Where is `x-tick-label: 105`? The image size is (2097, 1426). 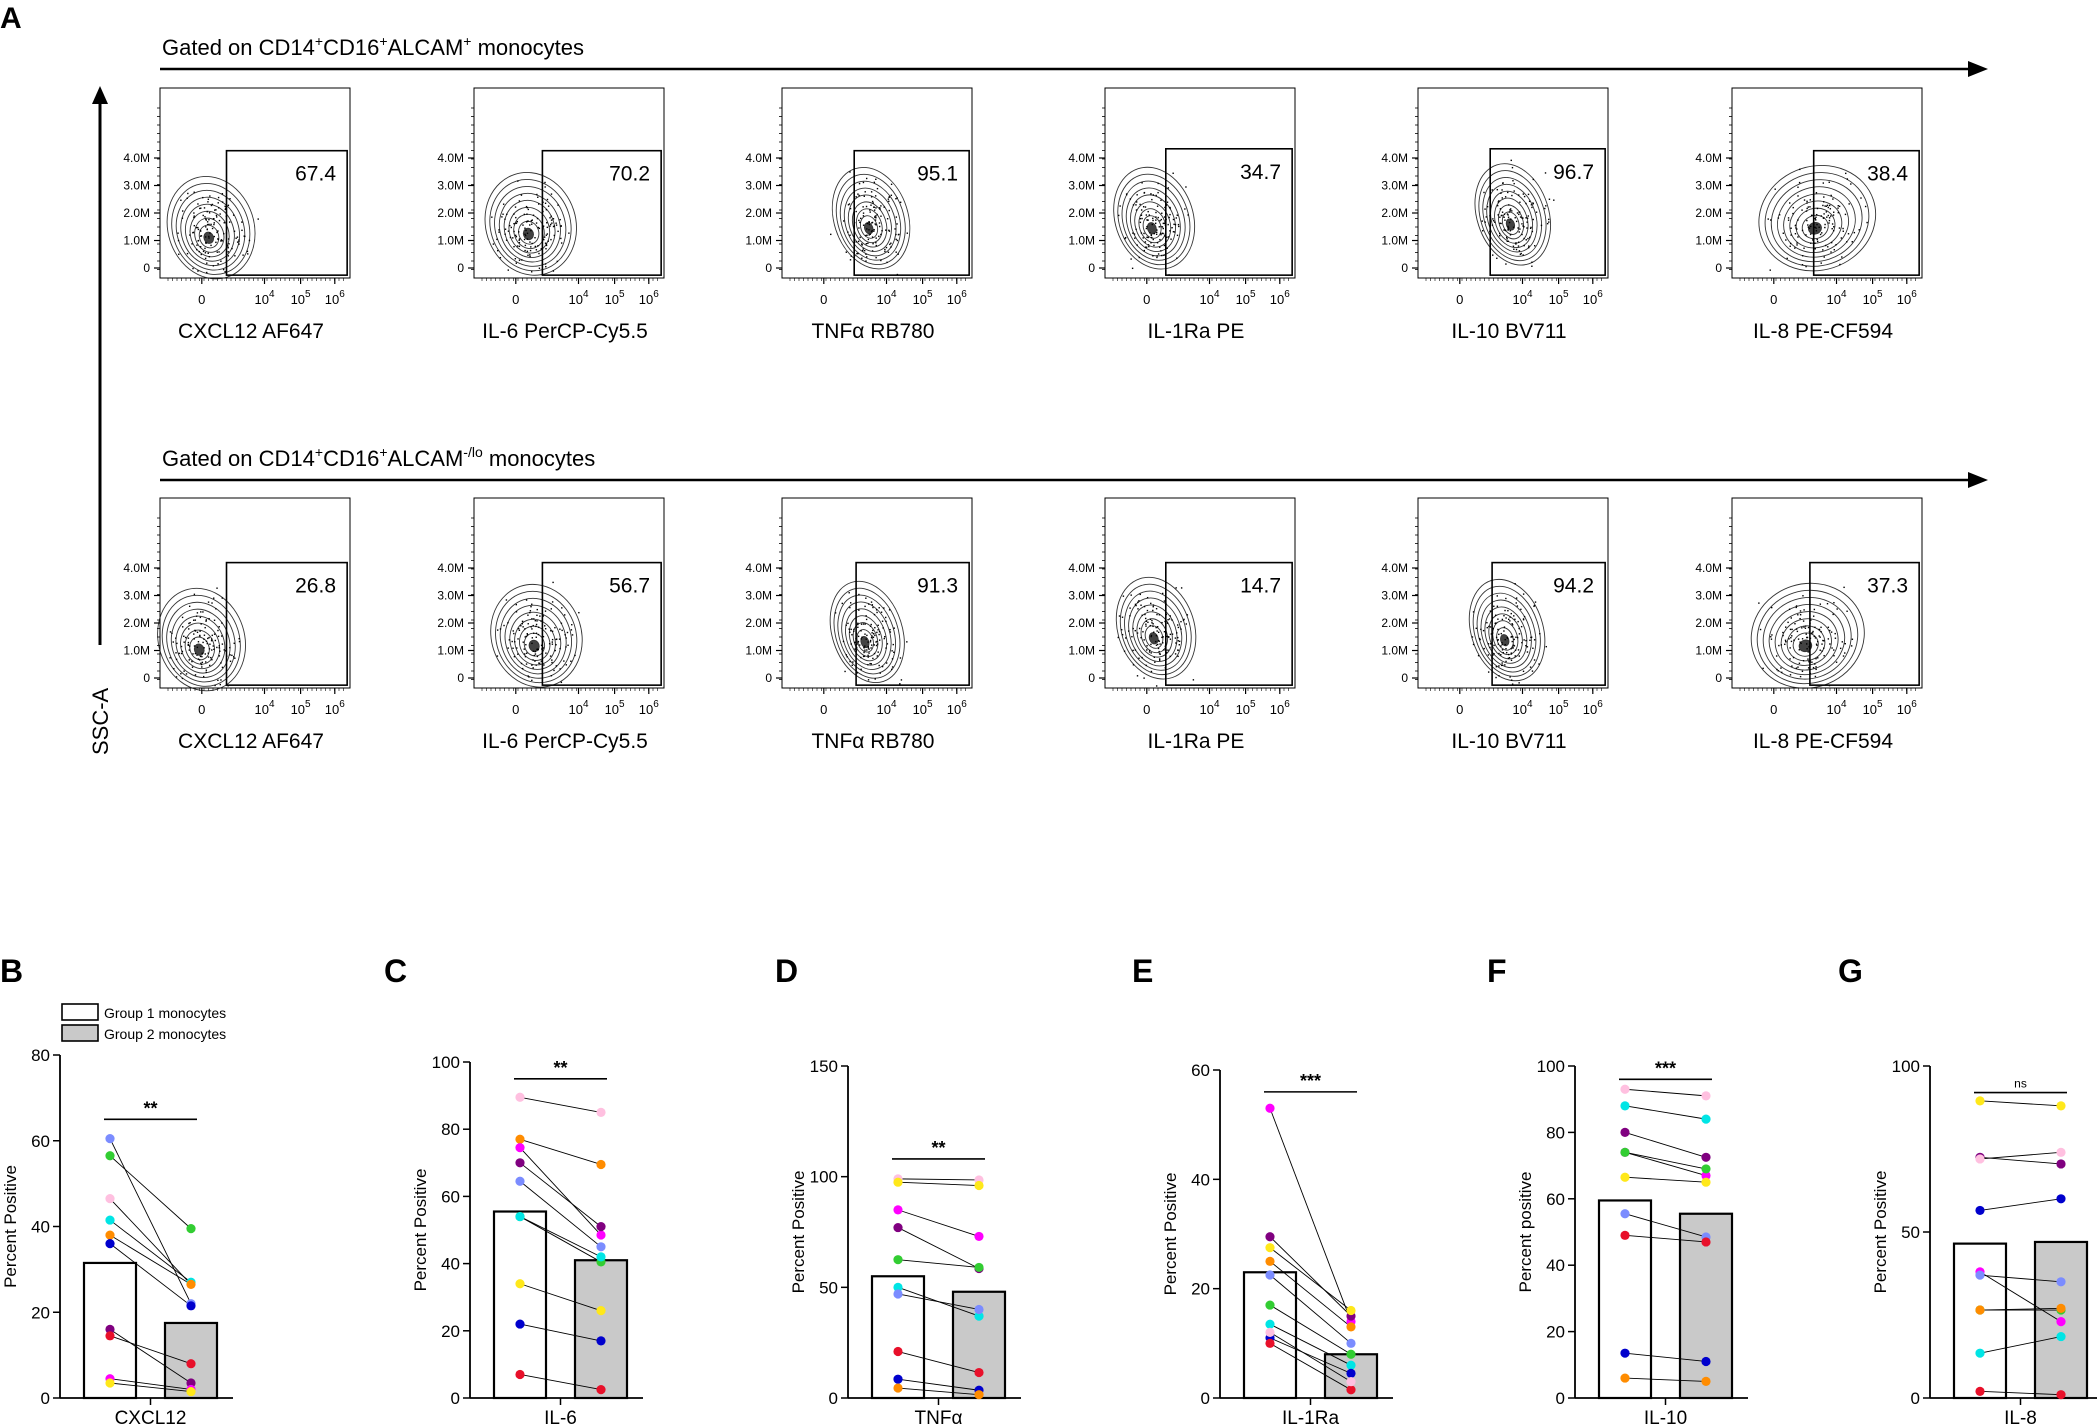
x-tick-label: 105 is located at coordinates (1246, 298).